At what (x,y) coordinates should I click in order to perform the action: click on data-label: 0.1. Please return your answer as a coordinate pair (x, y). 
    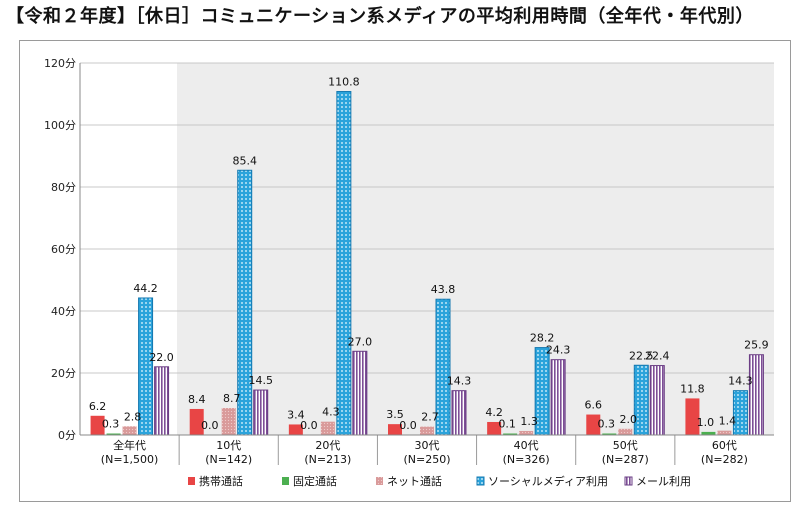
    Looking at the image, I should click on (506, 424).